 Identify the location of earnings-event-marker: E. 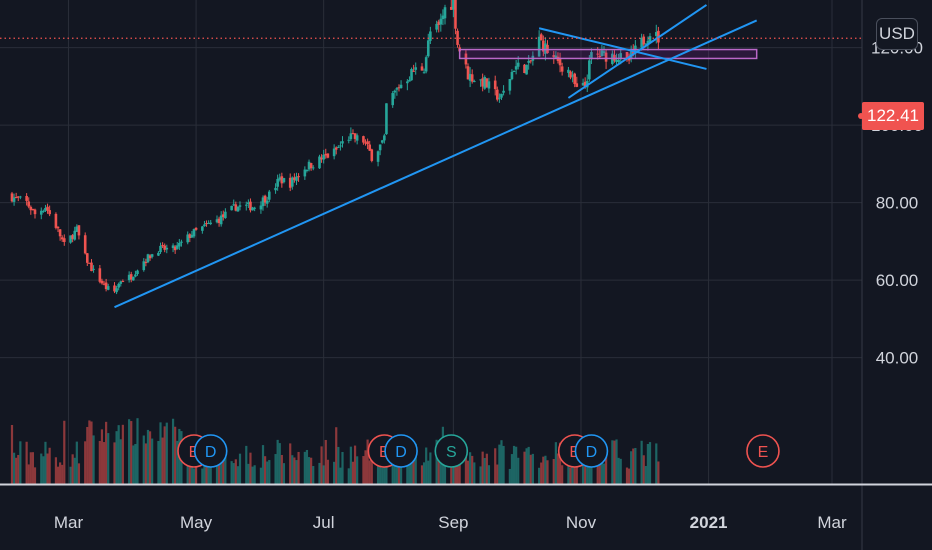
(763, 451).